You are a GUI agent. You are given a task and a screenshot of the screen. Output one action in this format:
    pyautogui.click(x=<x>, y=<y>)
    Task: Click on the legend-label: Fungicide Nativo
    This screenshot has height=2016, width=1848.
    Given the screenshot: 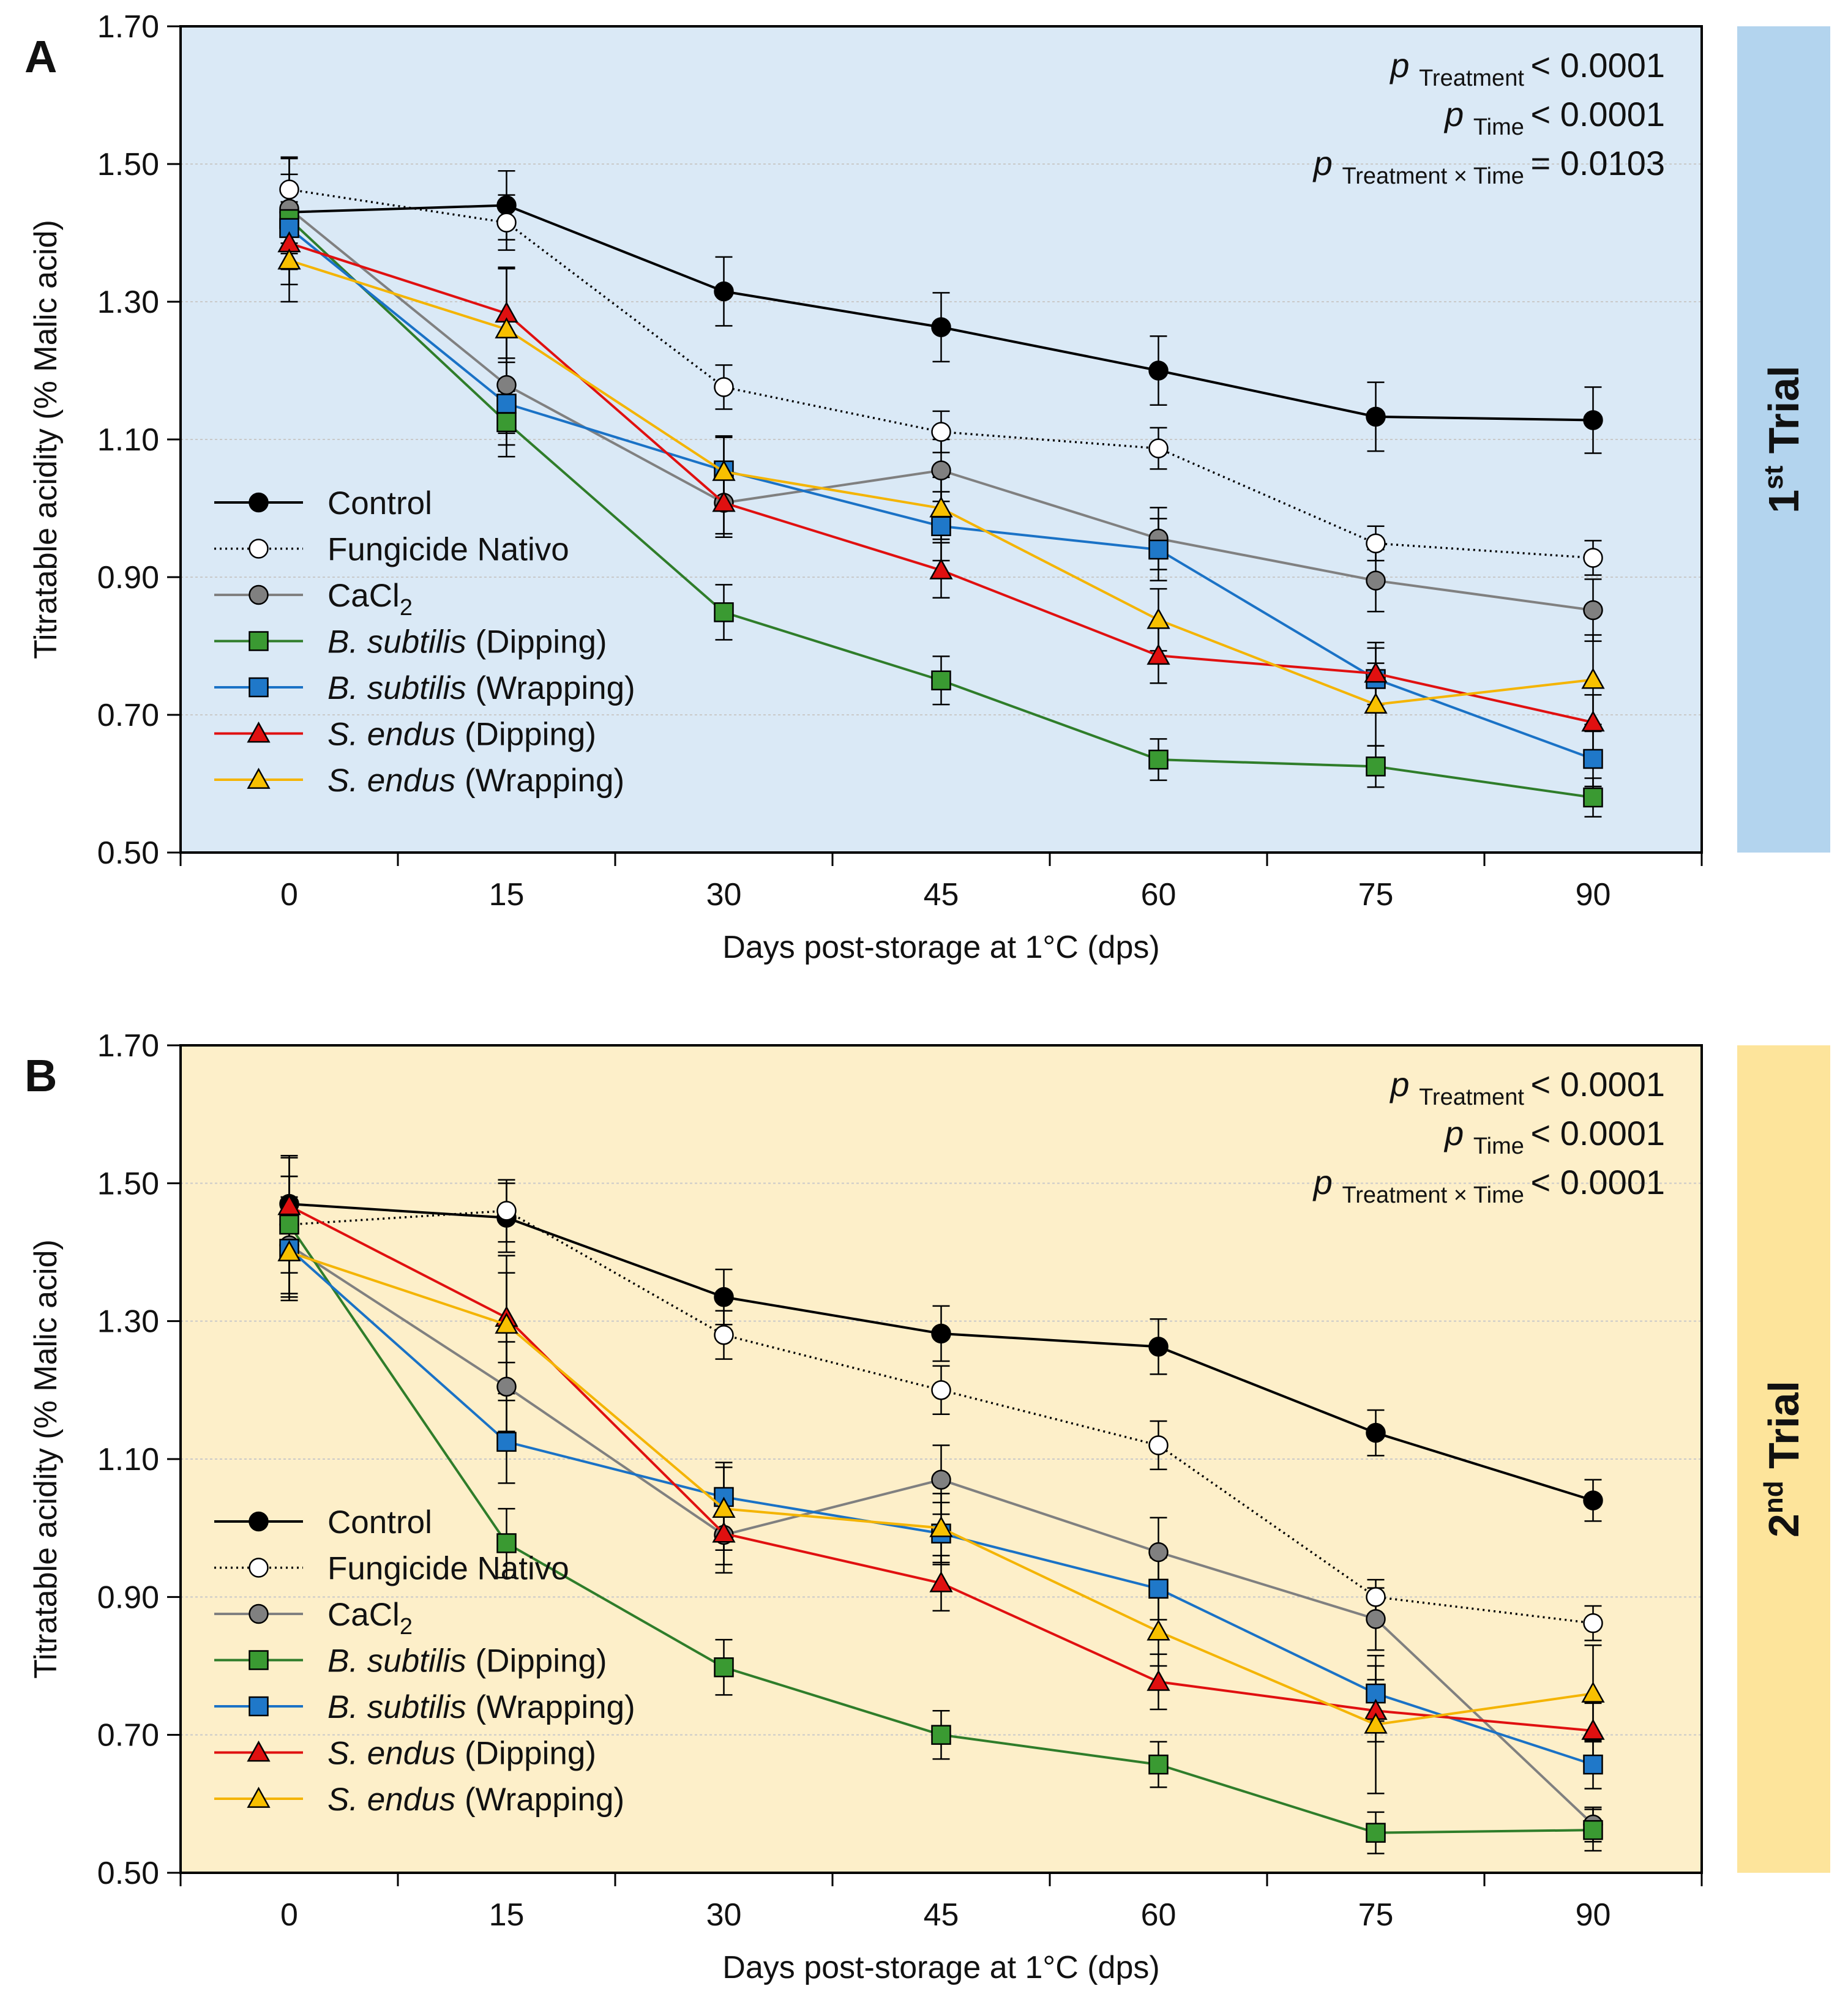 What is the action you would take?
    pyautogui.click(x=448, y=1569)
    